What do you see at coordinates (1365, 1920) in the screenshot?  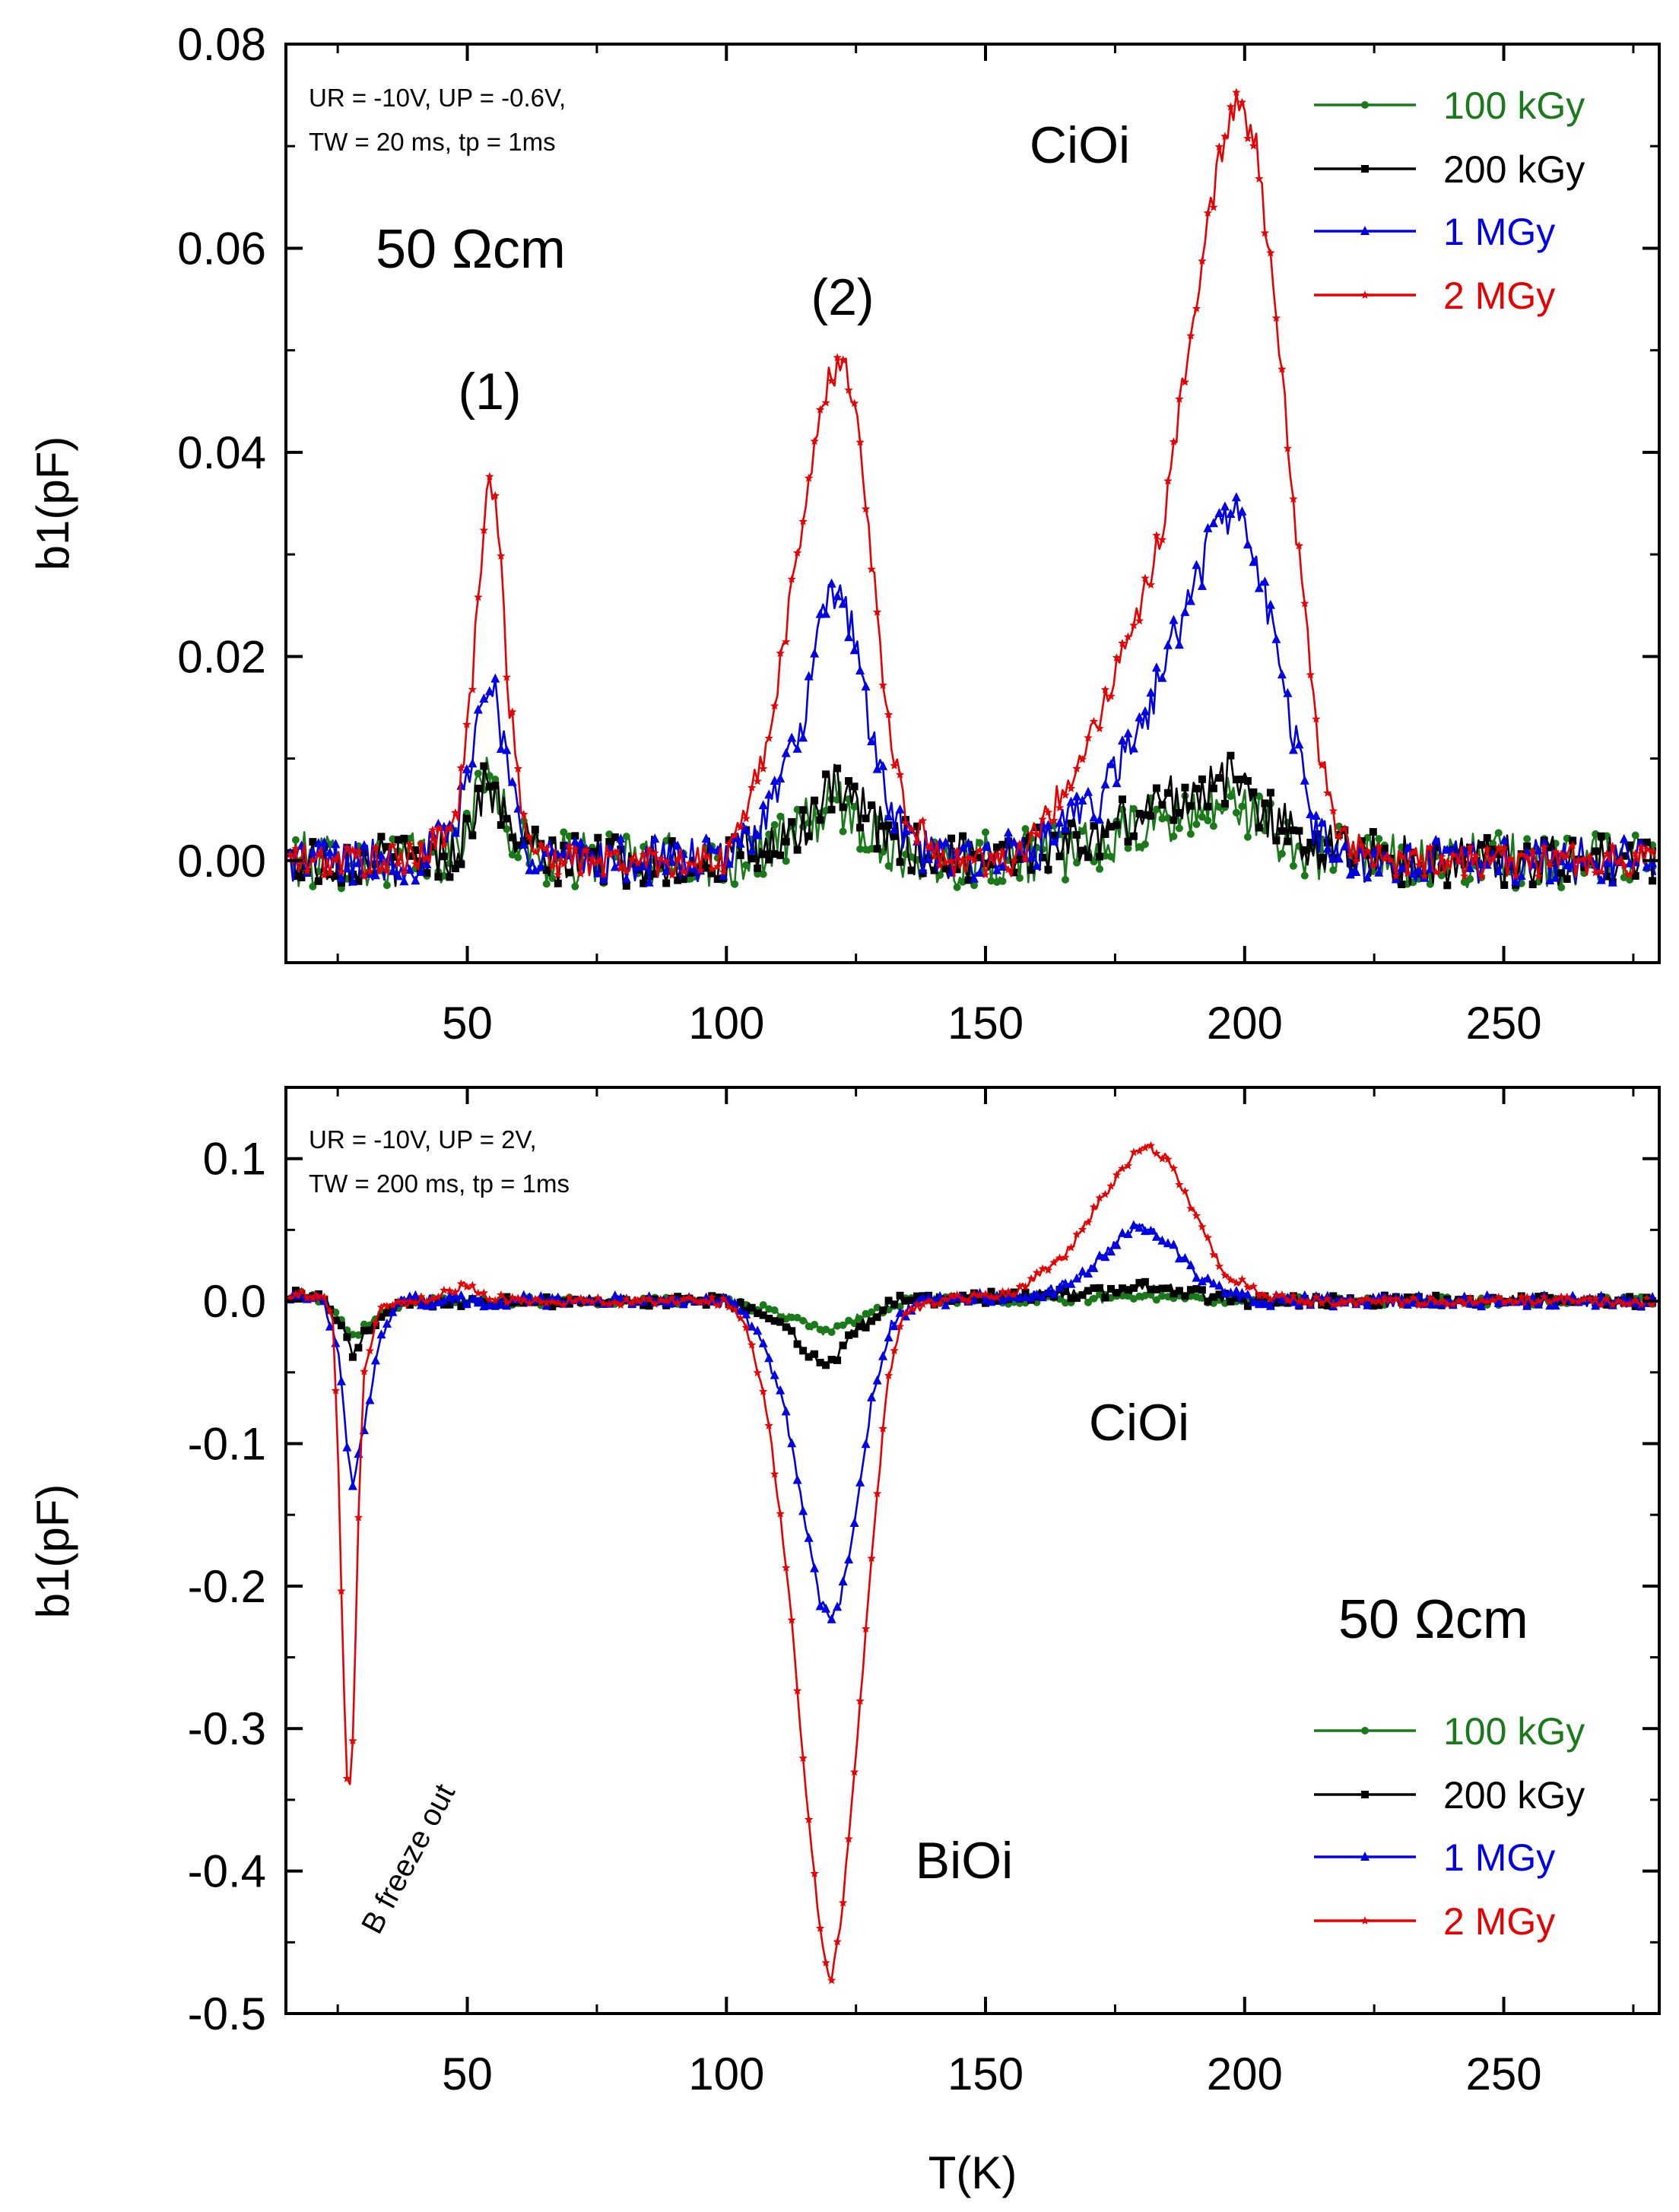 I see `legend-marker` at bounding box center [1365, 1920].